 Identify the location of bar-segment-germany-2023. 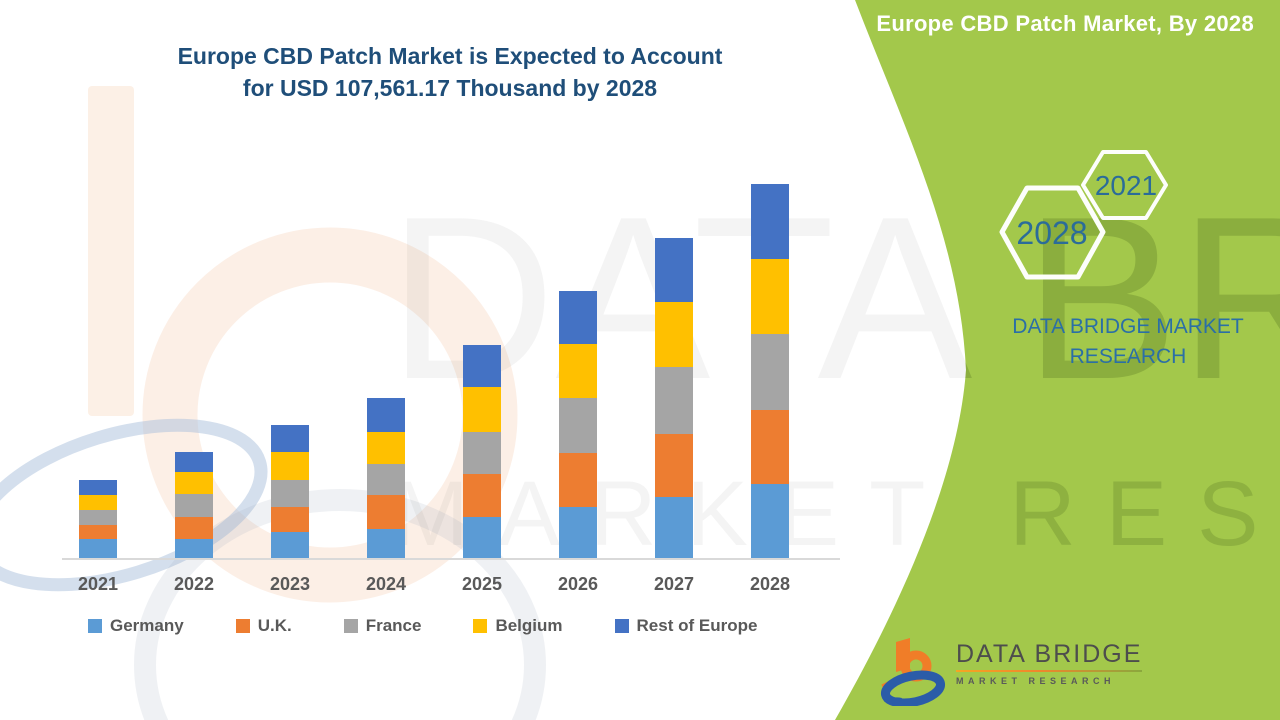
(290, 544).